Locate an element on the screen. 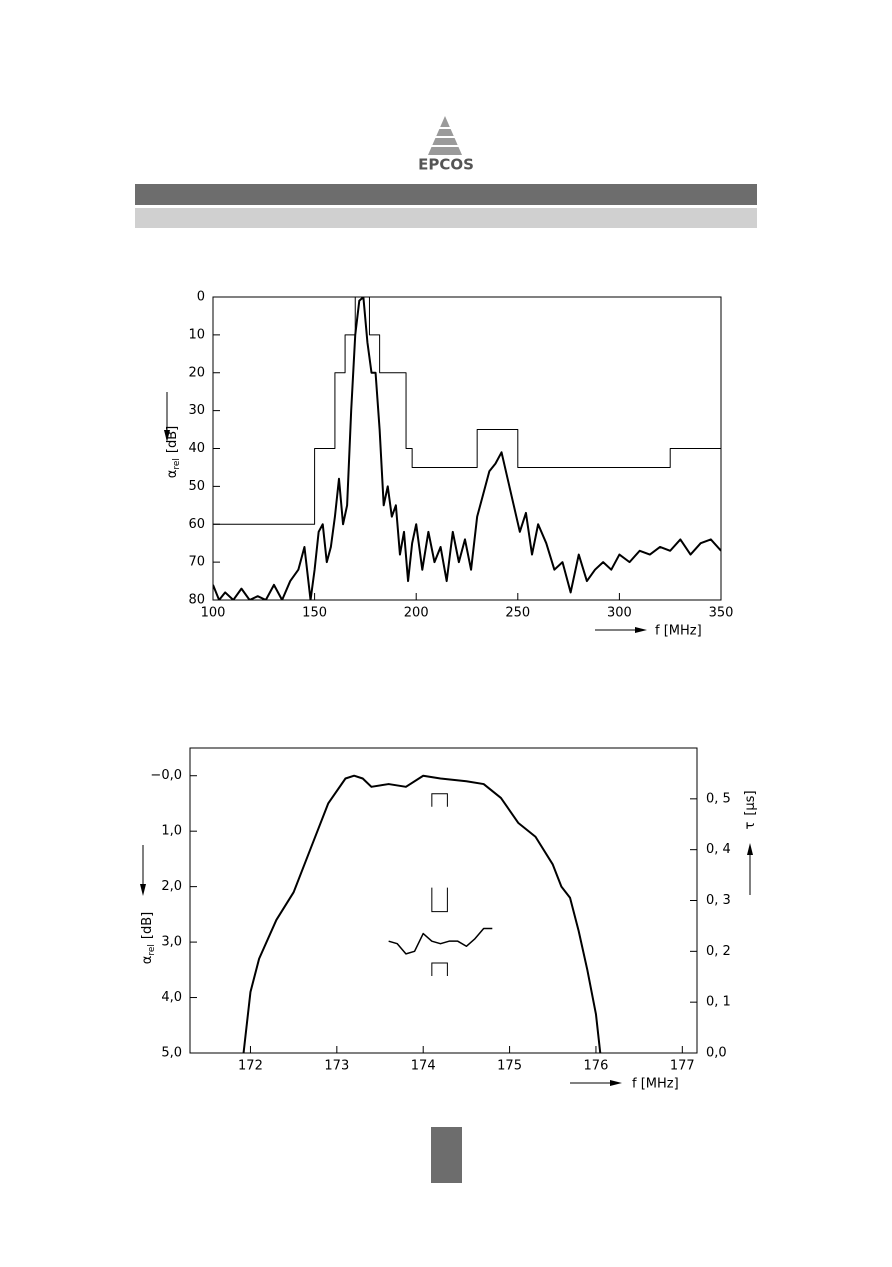 This screenshot has height=1267, width=892. y-tick-label: 2,0 is located at coordinates (171, 886).